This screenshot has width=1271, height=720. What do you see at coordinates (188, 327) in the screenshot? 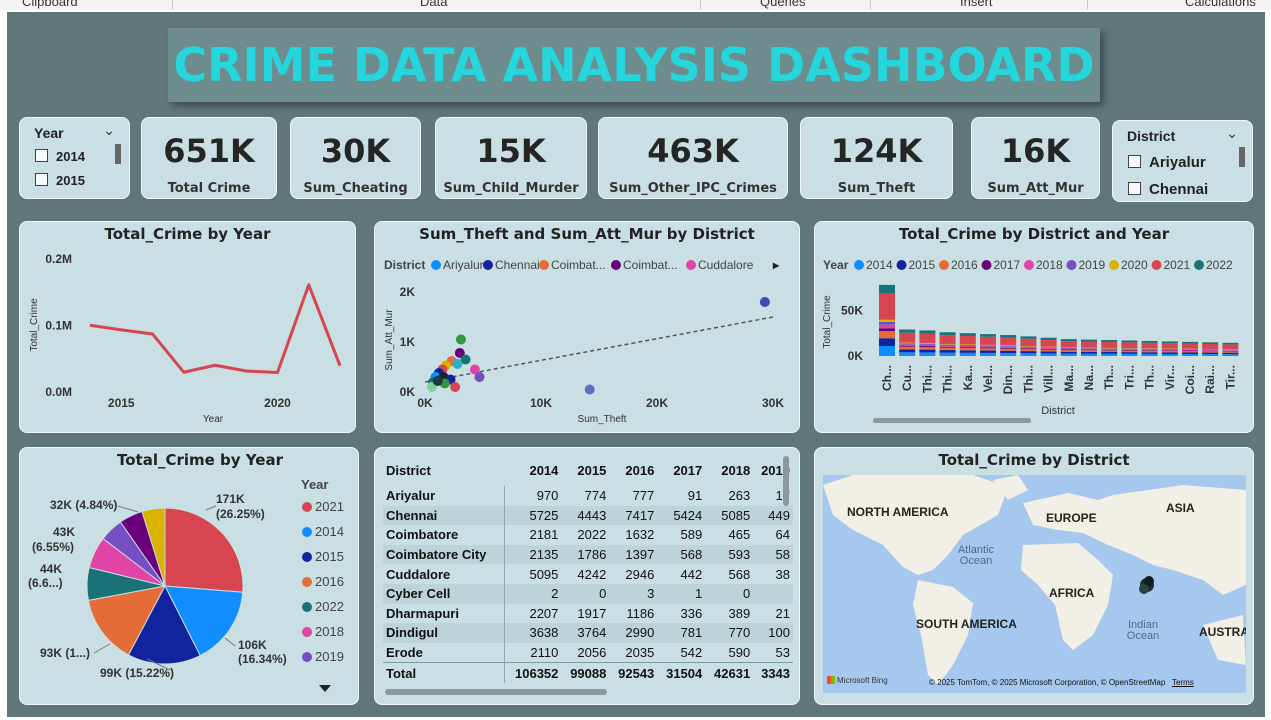
I see `line-chart: 0.2M 0.1M 0.0M 2015 2020 Year Total_Crime` at bounding box center [188, 327].